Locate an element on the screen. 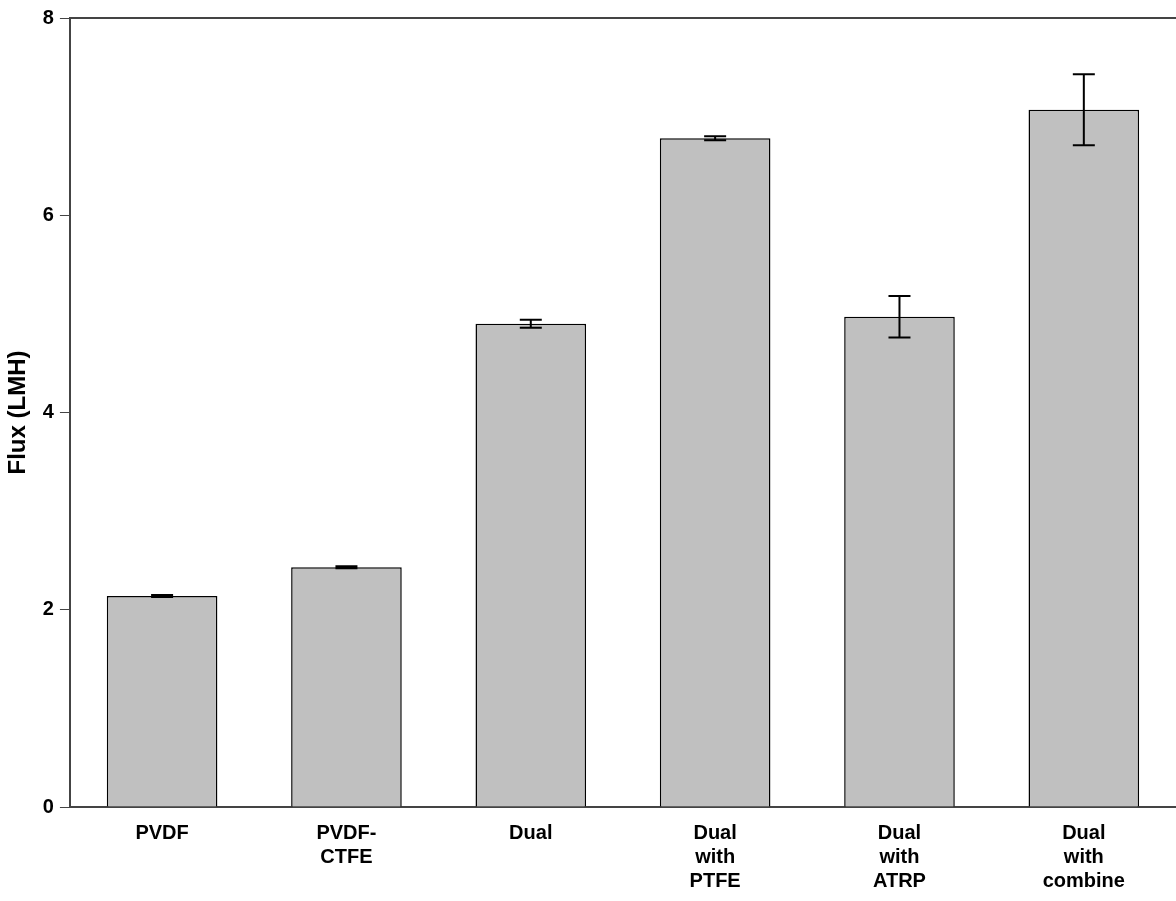 The width and height of the screenshot is (1176, 901). x-tick-label: PVDF is located at coordinates (162, 831).